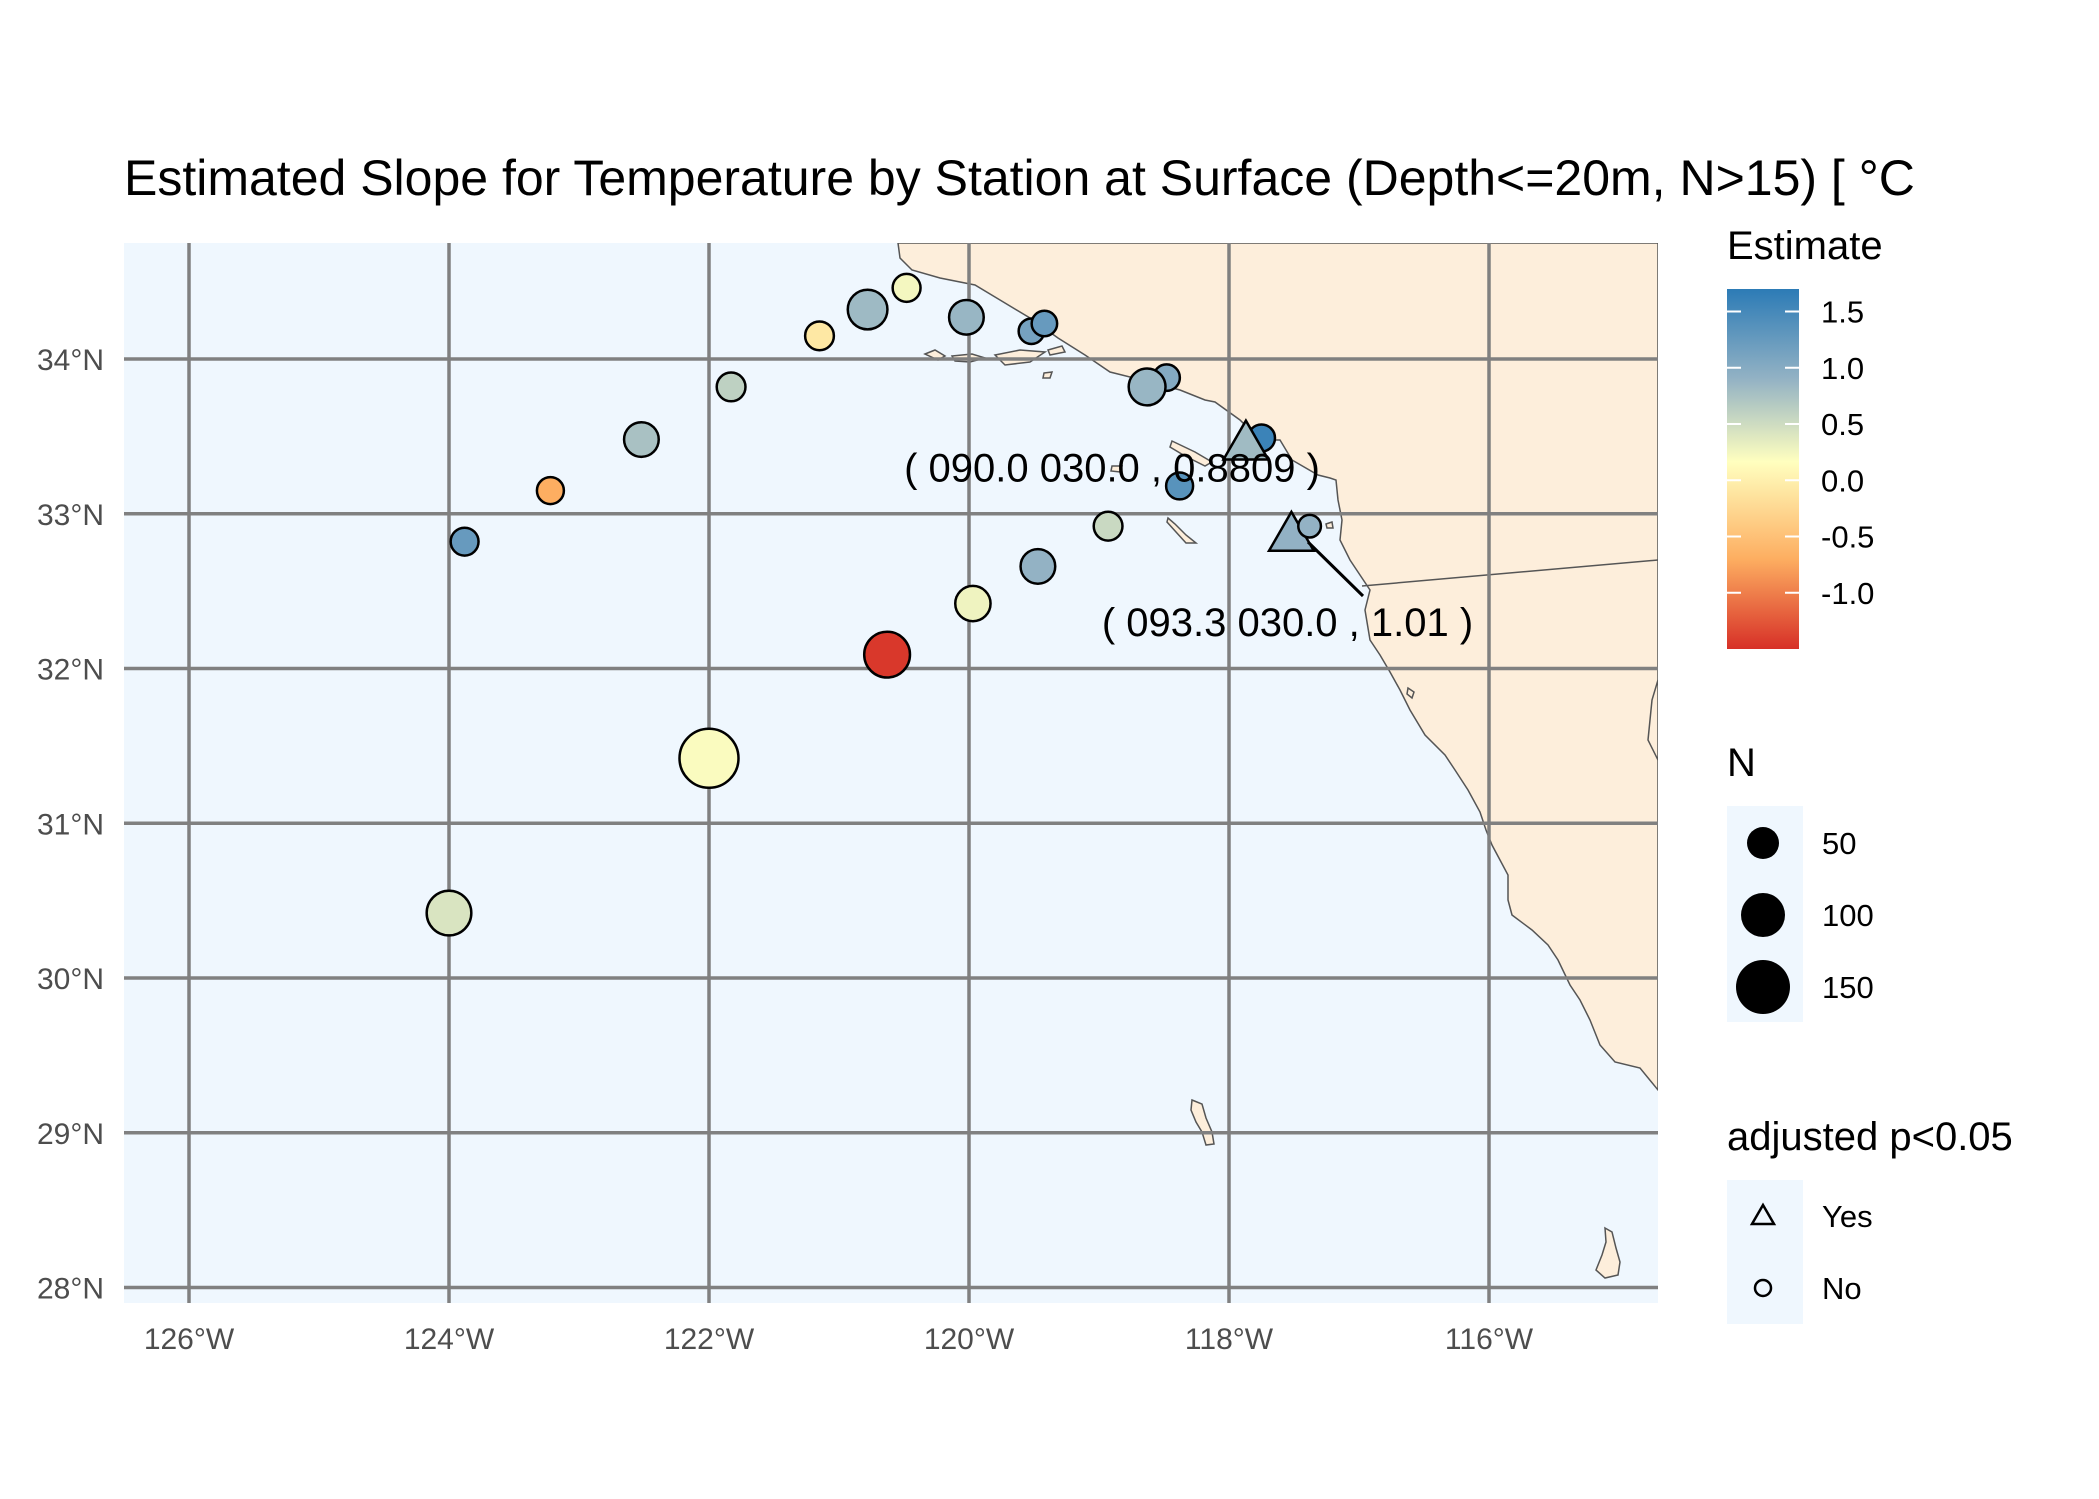 Image resolution: width=2099 pixels, height=1499 pixels. I want to click on baja-east-coast, so click(1652, 720).